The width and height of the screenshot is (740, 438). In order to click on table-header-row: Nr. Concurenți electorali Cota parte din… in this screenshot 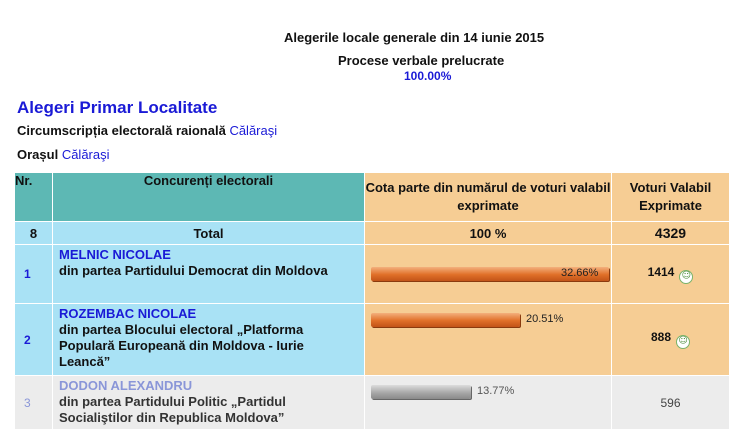, I will do `click(372, 197)`.